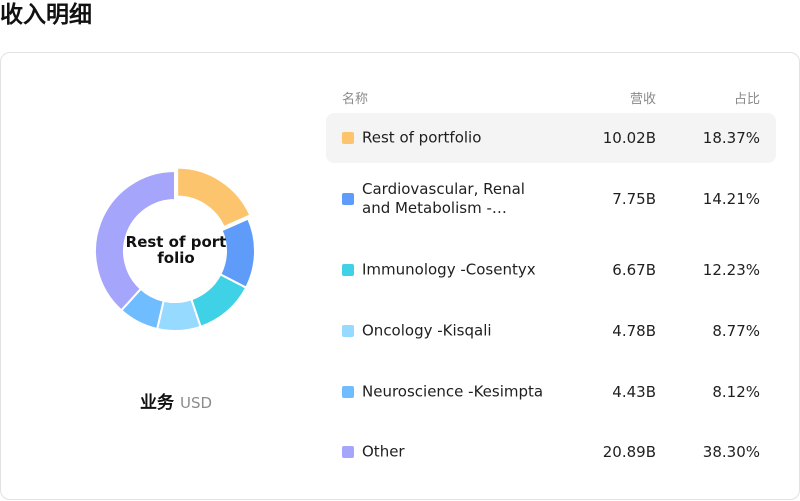 This screenshot has width=800, height=501. What do you see at coordinates (176, 400) in the screenshot?
I see `chart-caption: 业务 USD` at bounding box center [176, 400].